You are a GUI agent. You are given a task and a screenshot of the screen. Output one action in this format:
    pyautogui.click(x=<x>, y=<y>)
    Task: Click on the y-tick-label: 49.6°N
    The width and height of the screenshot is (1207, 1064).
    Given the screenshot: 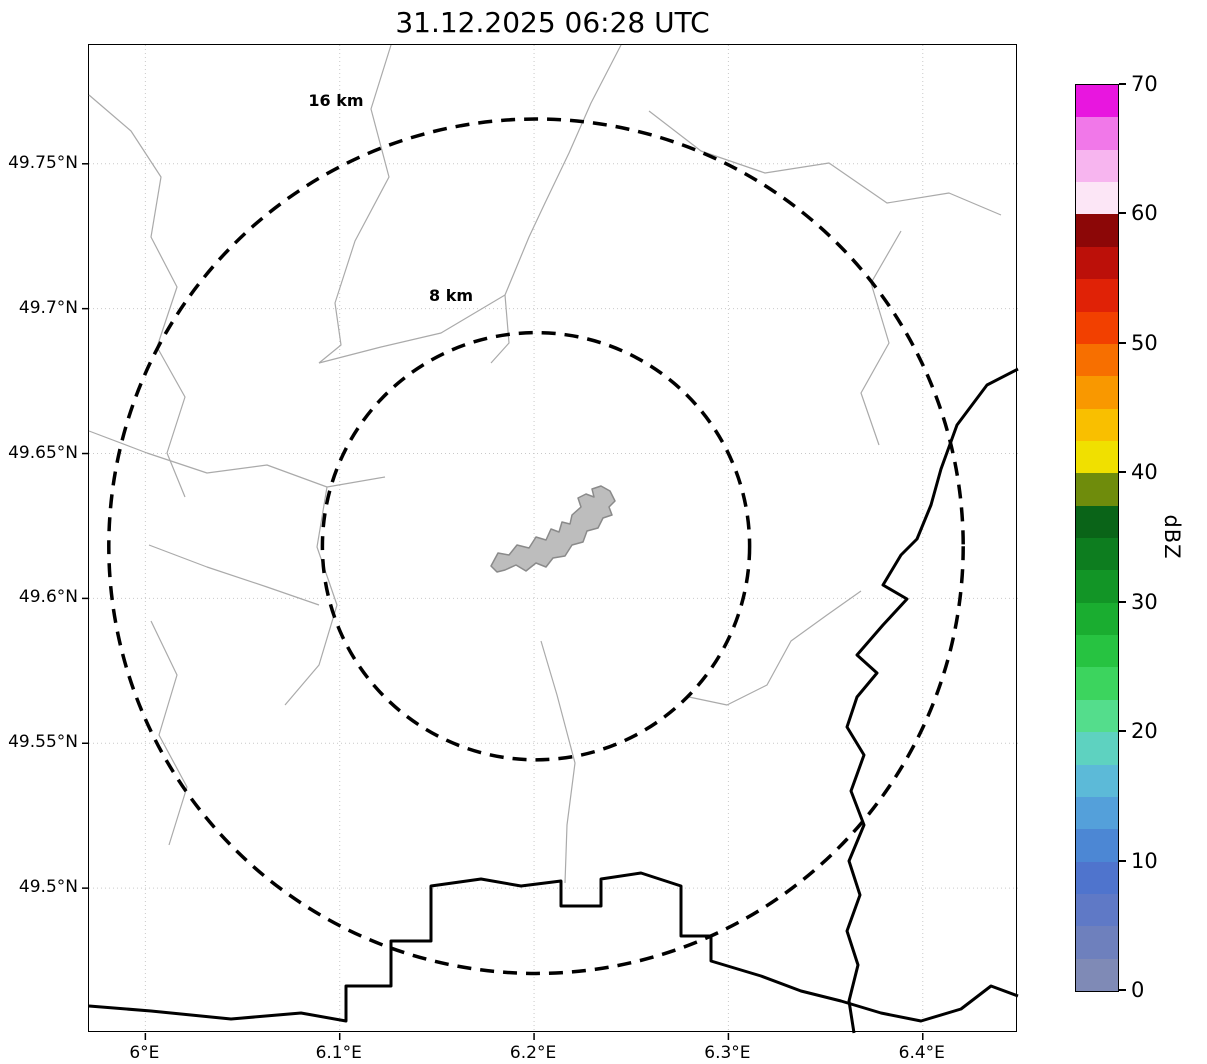 What is the action you would take?
    pyautogui.click(x=48, y=597)
    